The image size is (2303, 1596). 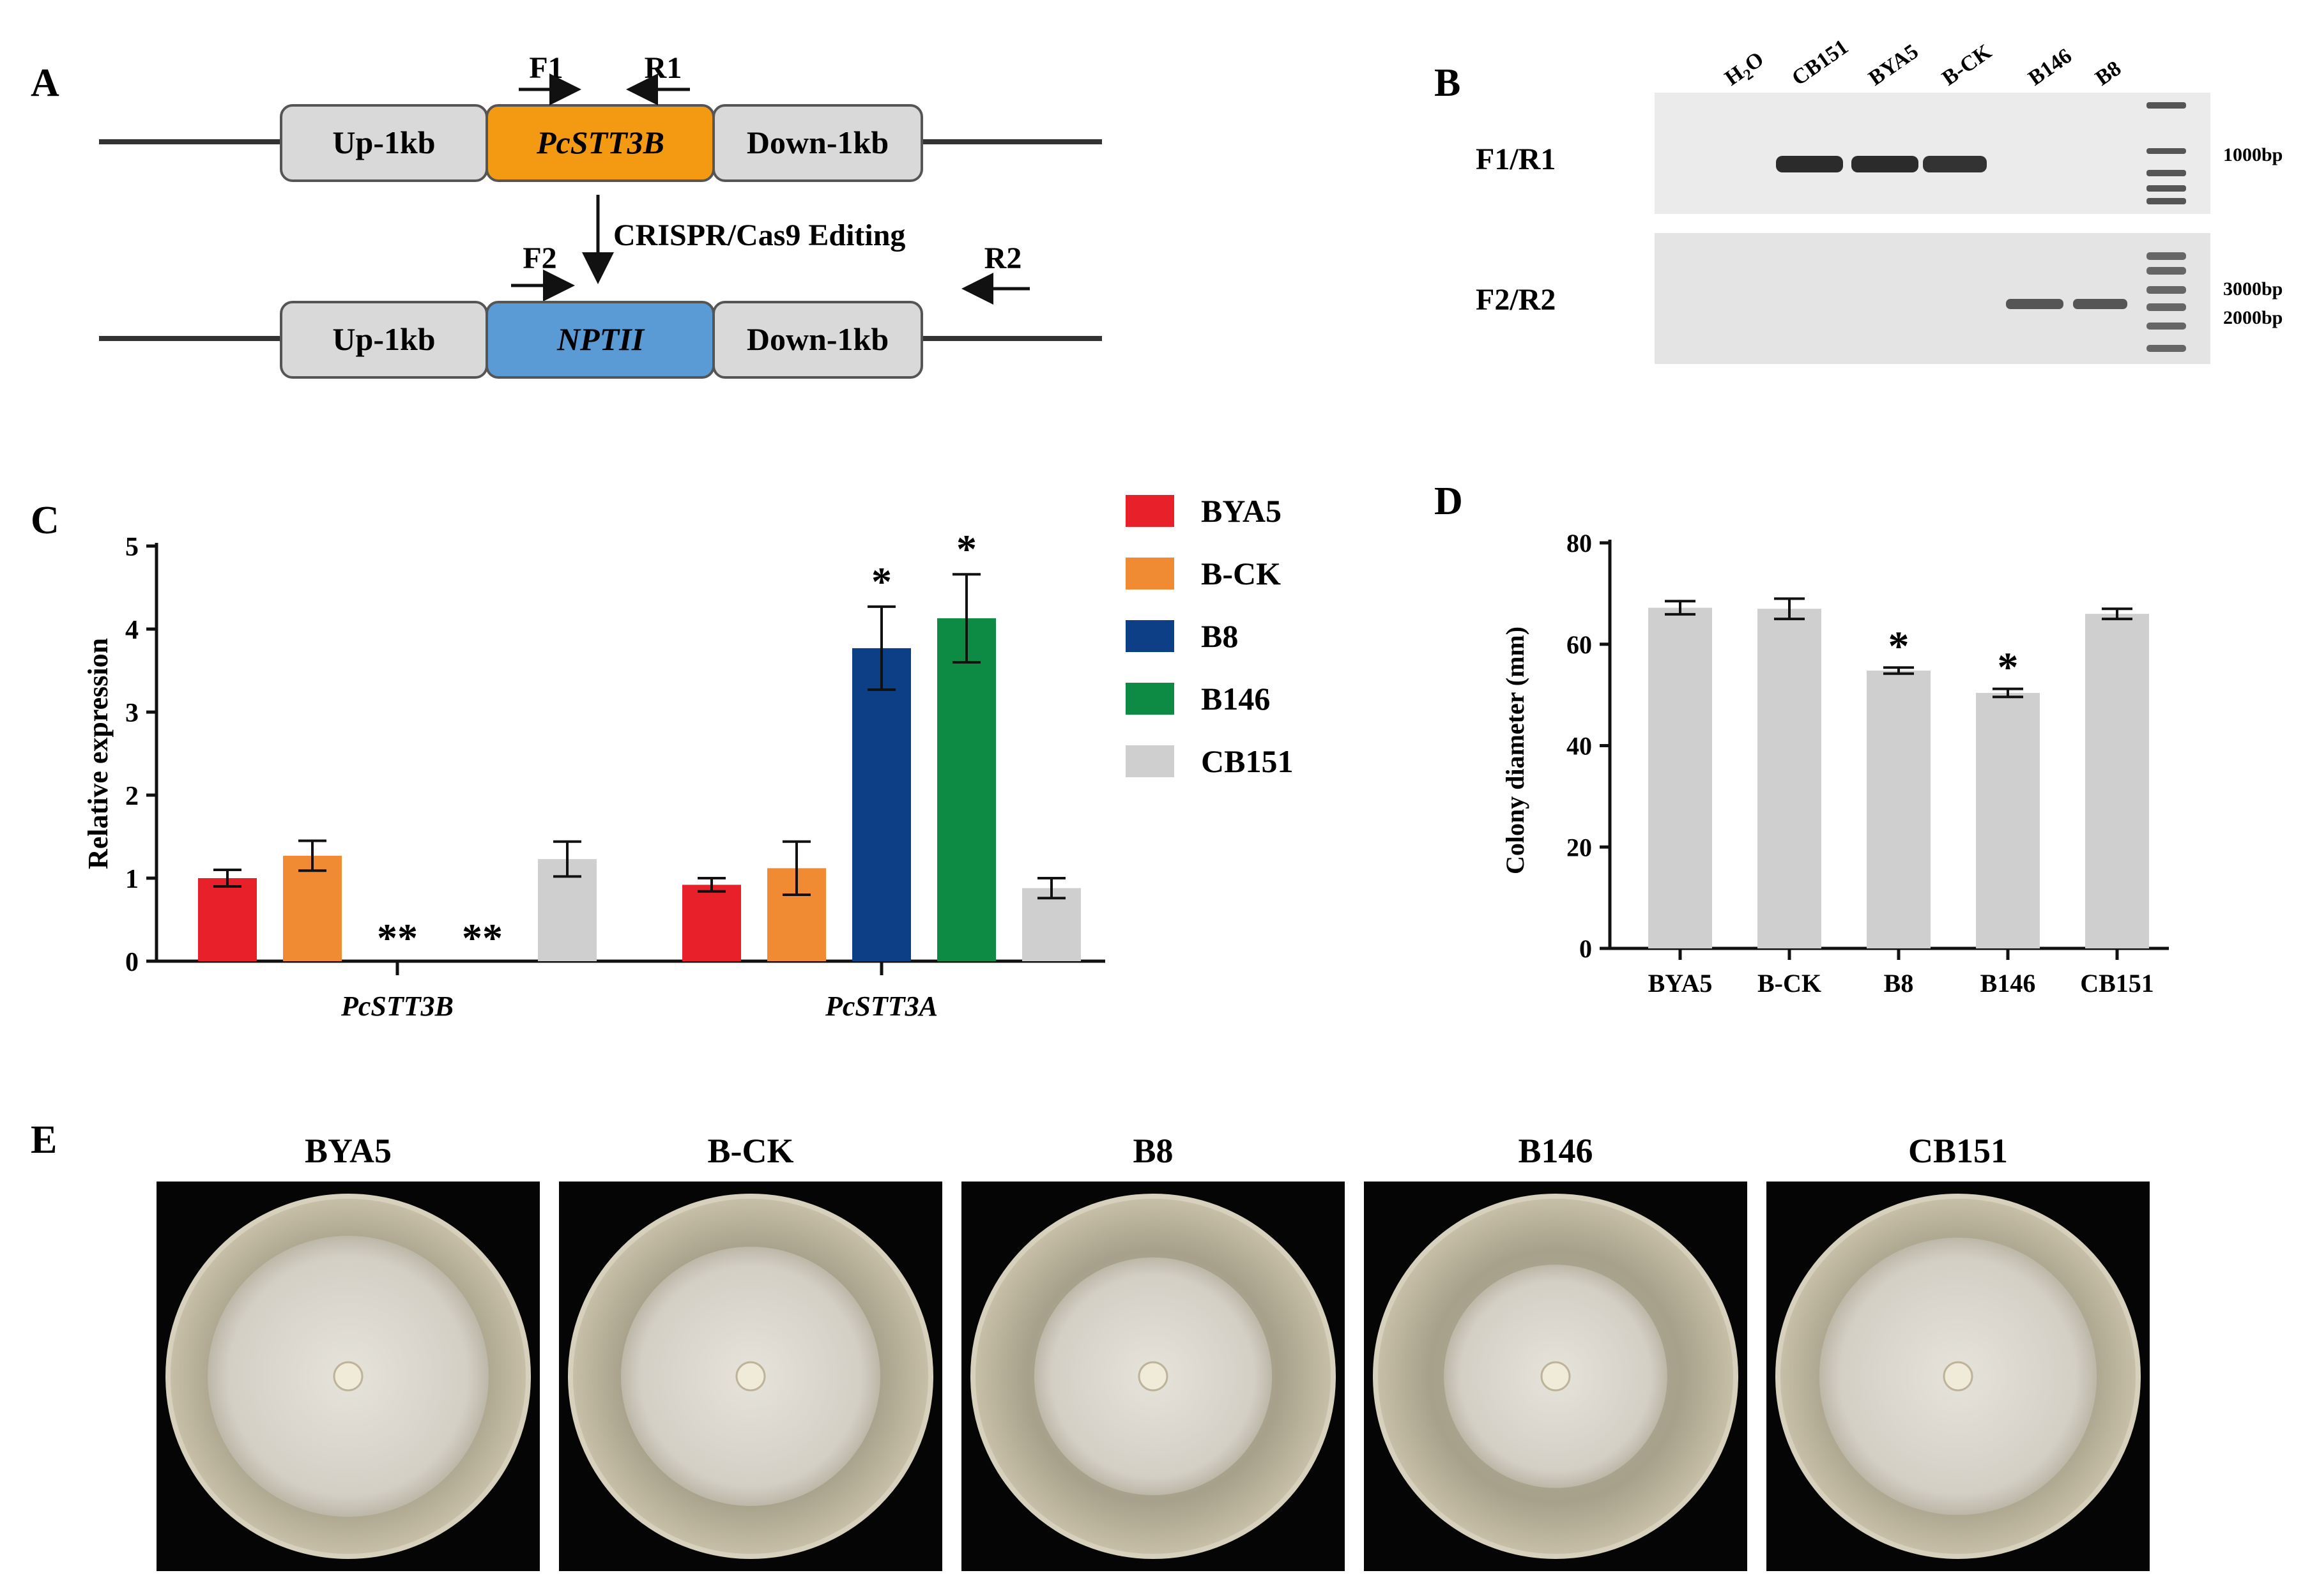 I want to click on legend-label: B8, so click(x=1219, y=636).